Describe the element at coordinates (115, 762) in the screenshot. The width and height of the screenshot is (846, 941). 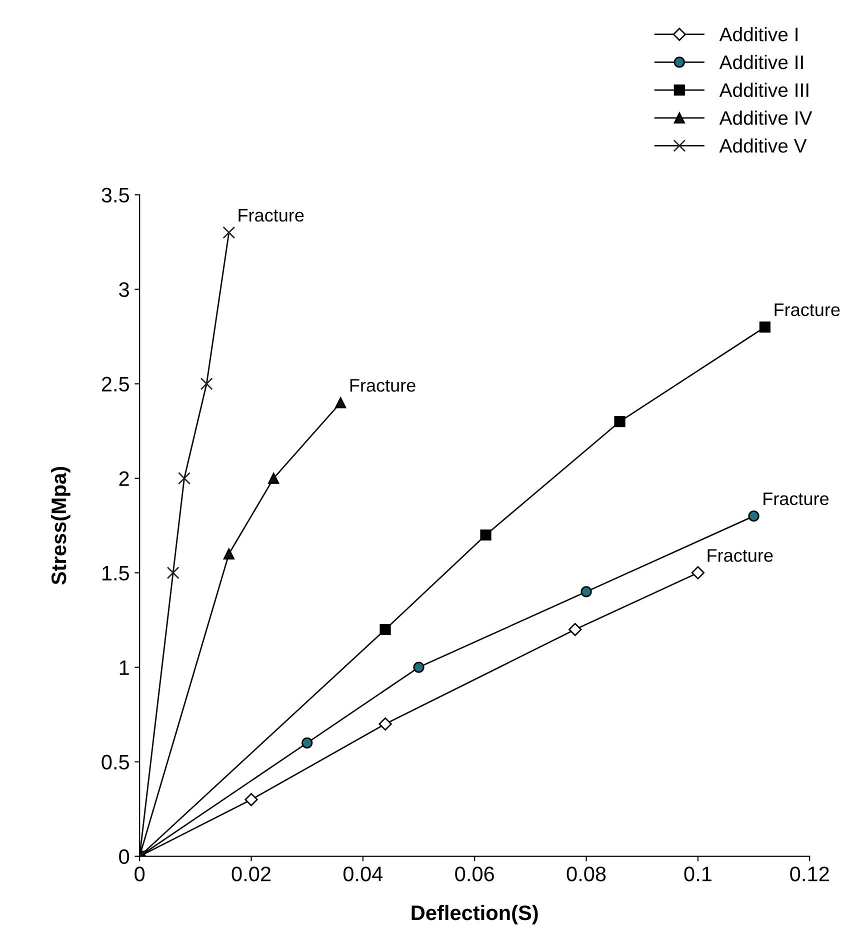
I see `y-tick-label: 0.5` at that location.